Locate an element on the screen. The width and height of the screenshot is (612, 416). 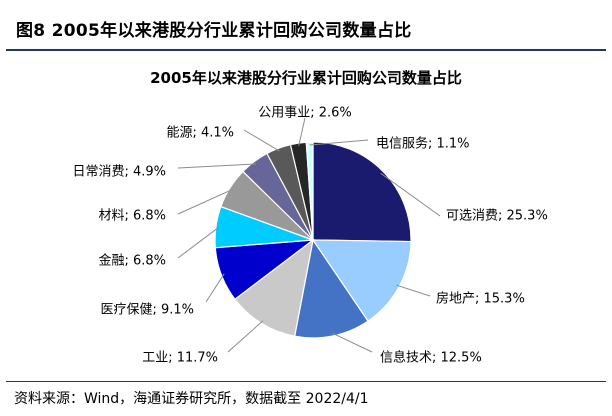
slice-label: 医疗保健; 9.1% is located at coordinates (147, 310).